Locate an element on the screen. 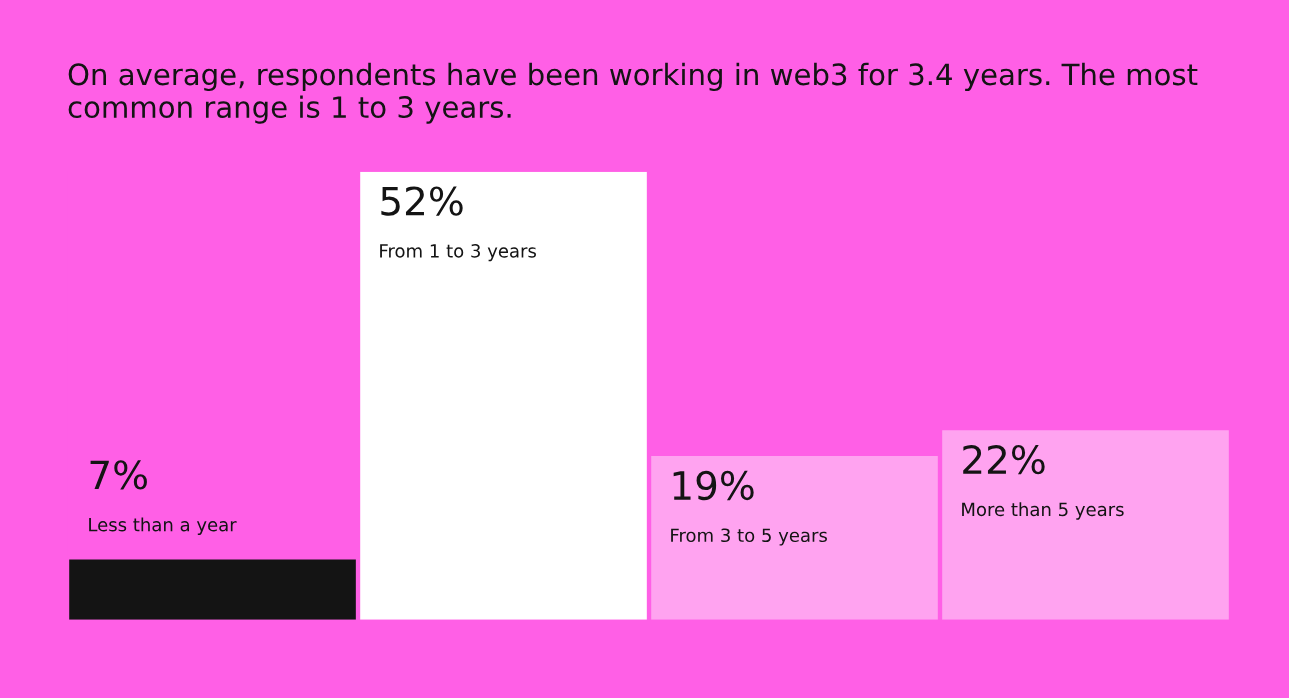 This screenshot has height=698, width=1289. data-label: 7% is located at coordinates (118, 475).